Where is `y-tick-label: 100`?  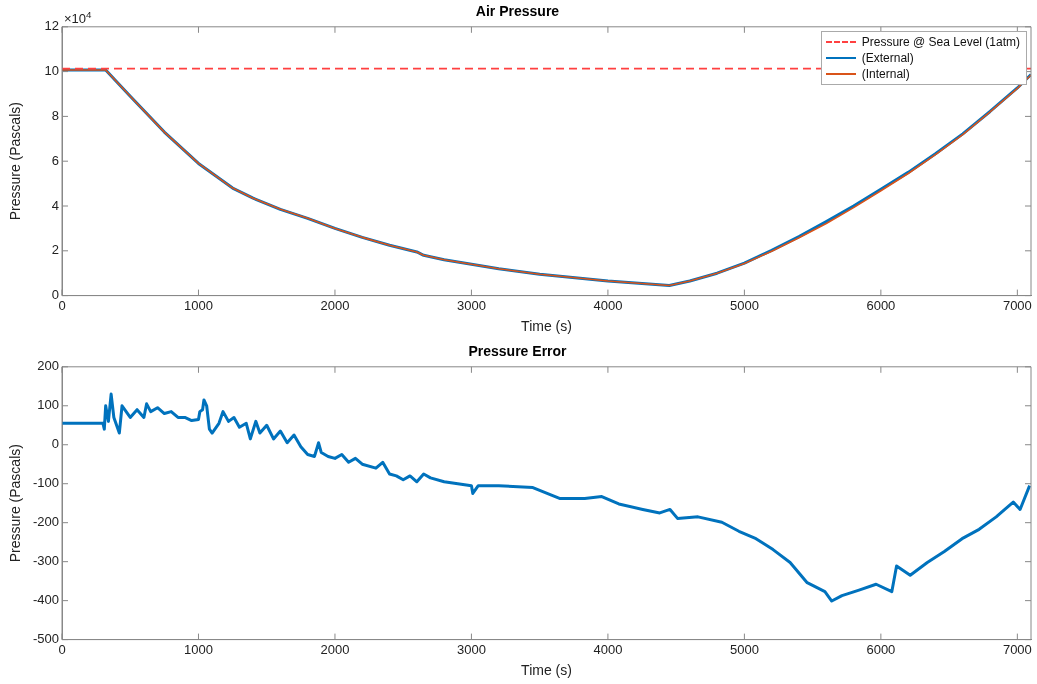 y-tick-label: 100 is located at coordinates (48, 405).